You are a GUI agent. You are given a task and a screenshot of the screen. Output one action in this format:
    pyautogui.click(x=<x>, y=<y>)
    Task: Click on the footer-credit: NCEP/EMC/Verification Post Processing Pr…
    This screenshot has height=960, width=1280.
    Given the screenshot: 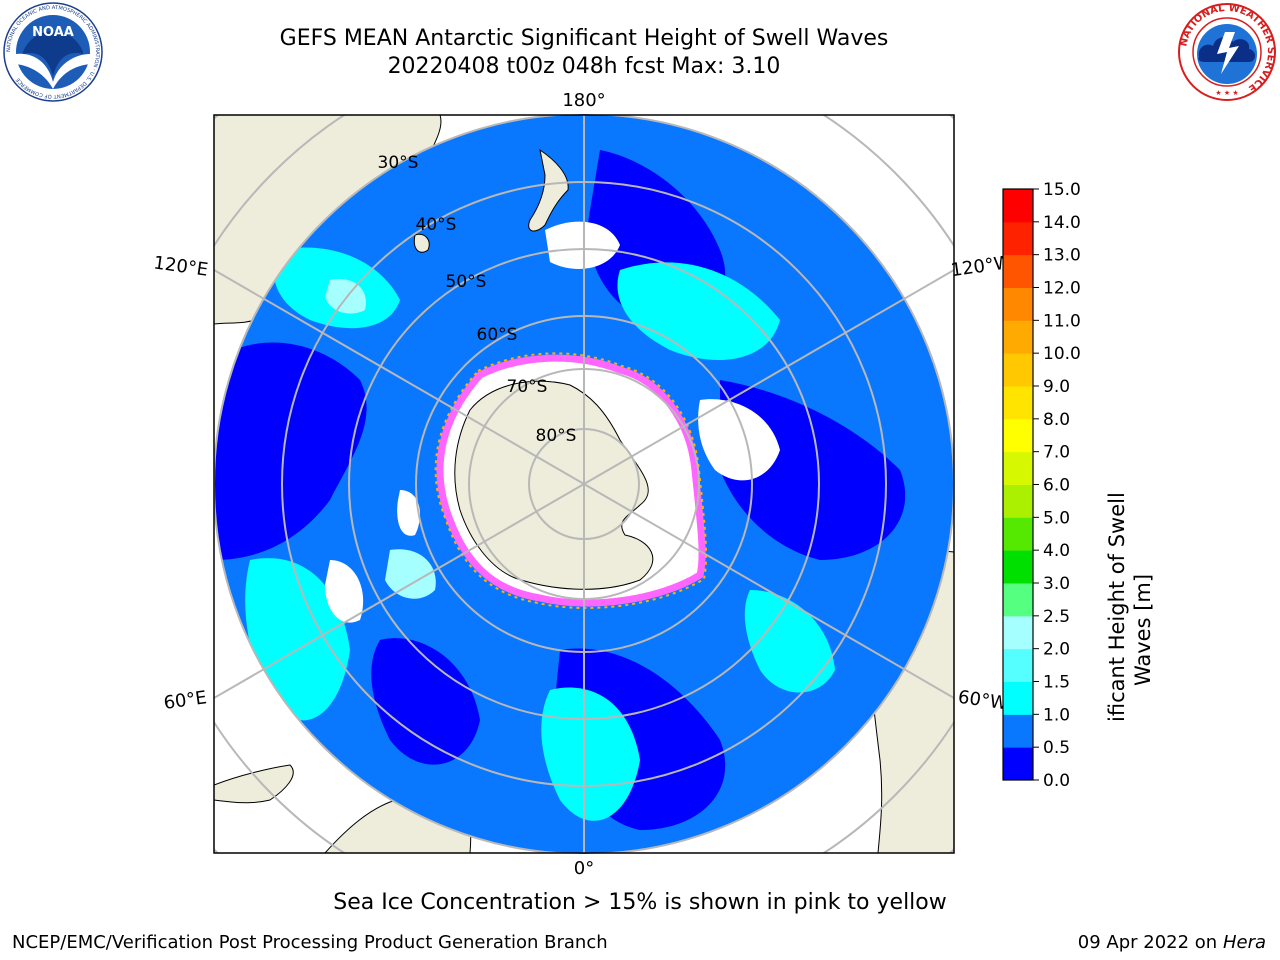 What is the action you would take?
    pyautogui.click(x=310, y=942)
    